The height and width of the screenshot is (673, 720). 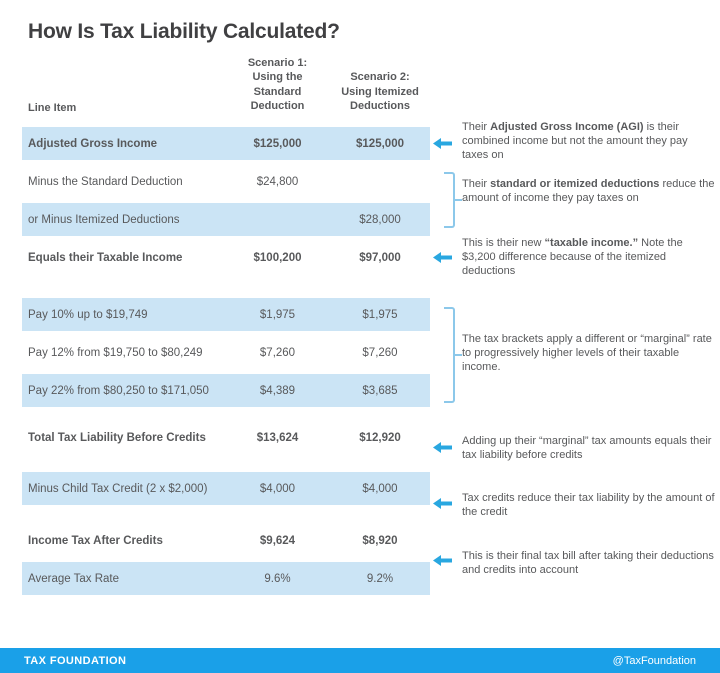 I want to click on table-row: Minus the Standard Deduction $24,800, so click(x=226, y=181).